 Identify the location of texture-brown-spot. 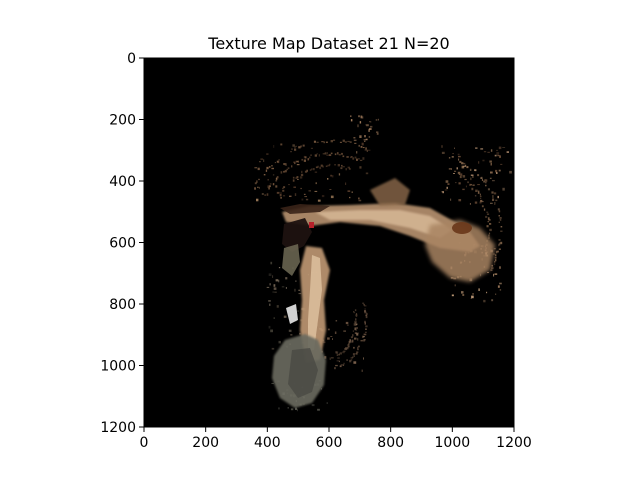
(462, 228).